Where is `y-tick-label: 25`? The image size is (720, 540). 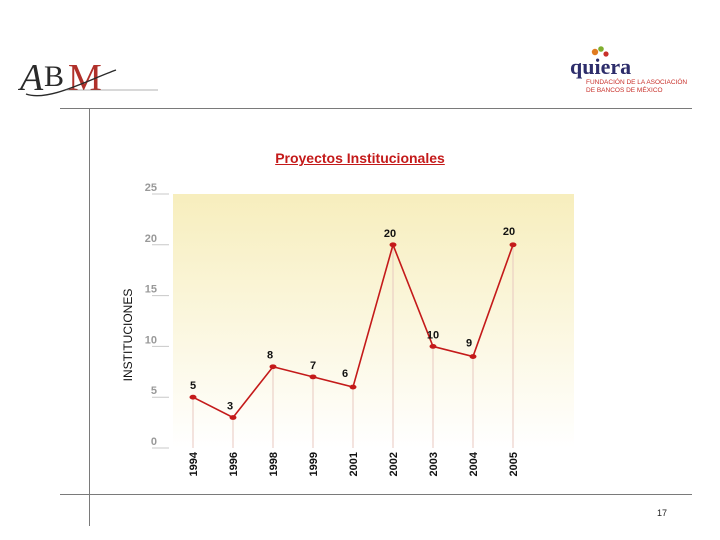
y-tick-label: 25 is located at coordinates (151, 188).